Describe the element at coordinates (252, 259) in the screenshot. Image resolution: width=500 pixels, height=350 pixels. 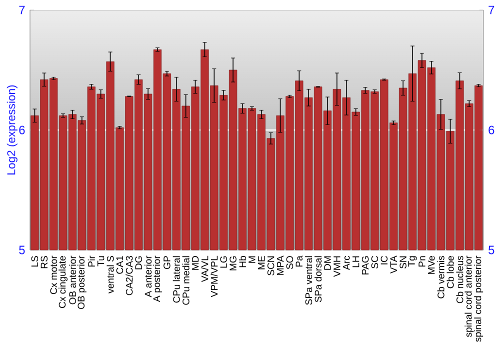
I see `x-tick-label: M` at that location.